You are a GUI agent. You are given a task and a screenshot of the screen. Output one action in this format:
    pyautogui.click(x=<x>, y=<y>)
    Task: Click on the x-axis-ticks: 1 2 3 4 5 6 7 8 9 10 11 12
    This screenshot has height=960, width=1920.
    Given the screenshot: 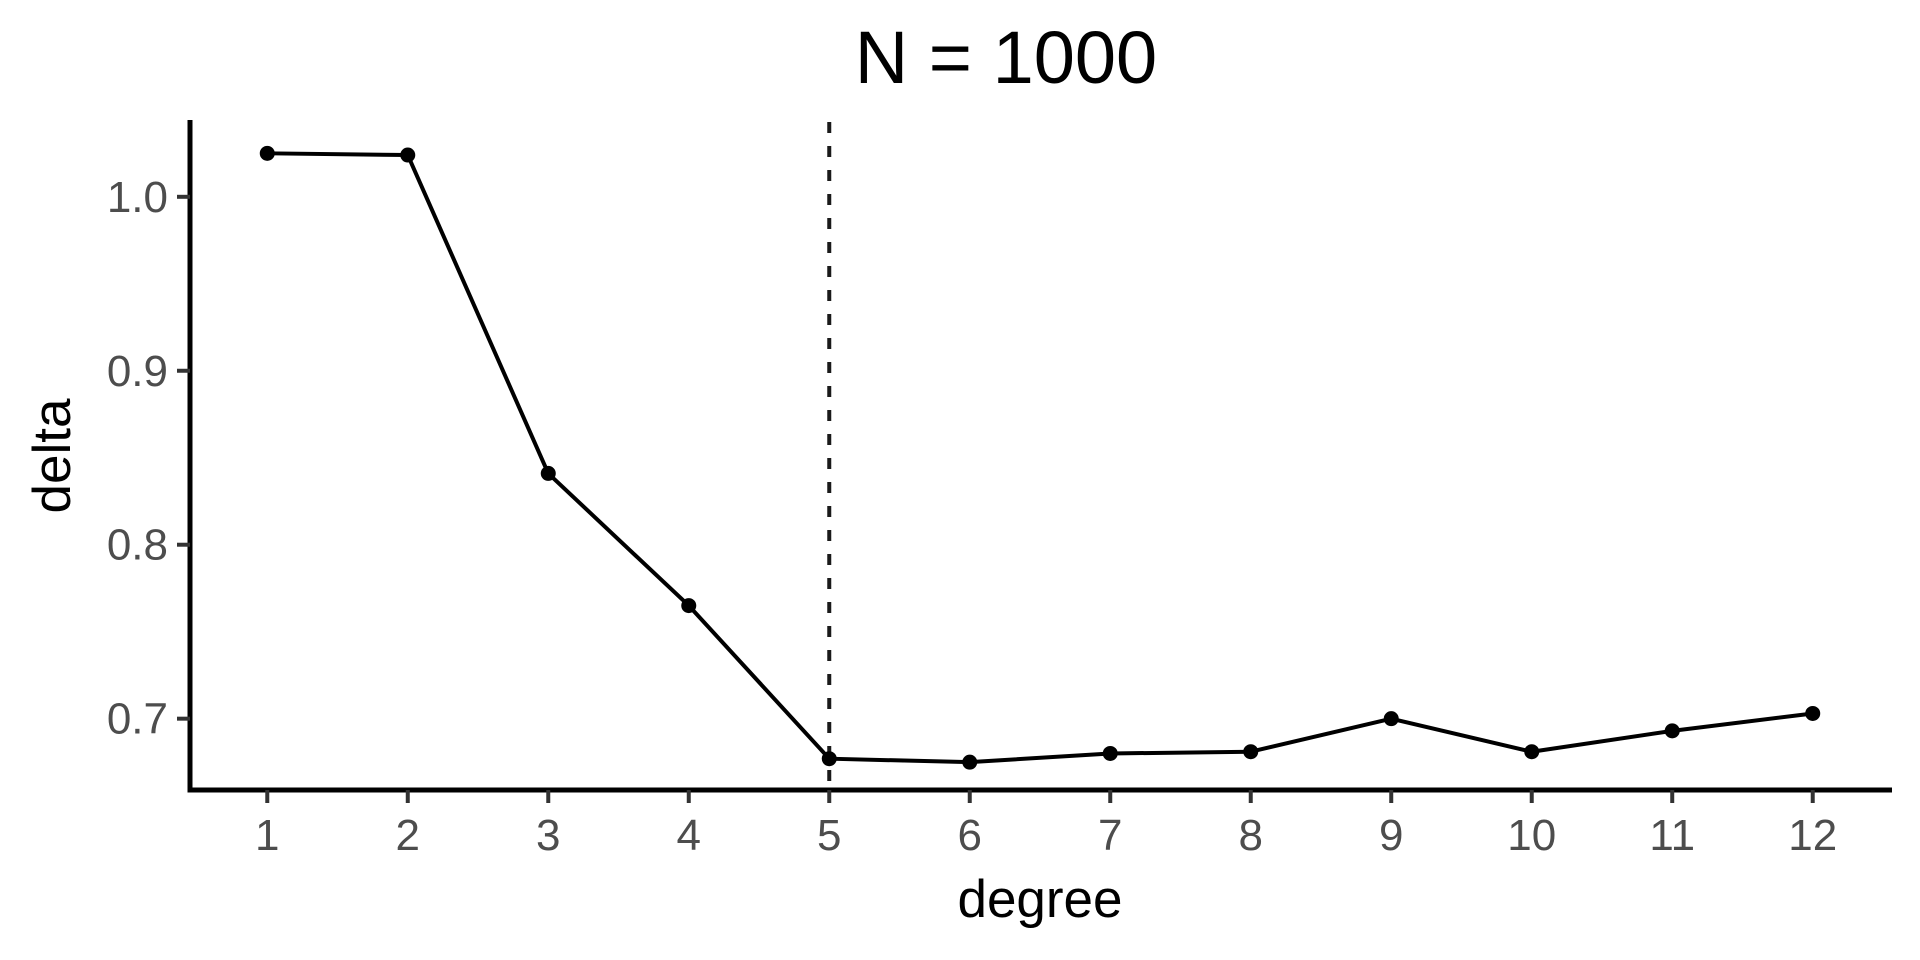 What is the action you would take?
    pyautogui.click(x=1046, y=825)
    